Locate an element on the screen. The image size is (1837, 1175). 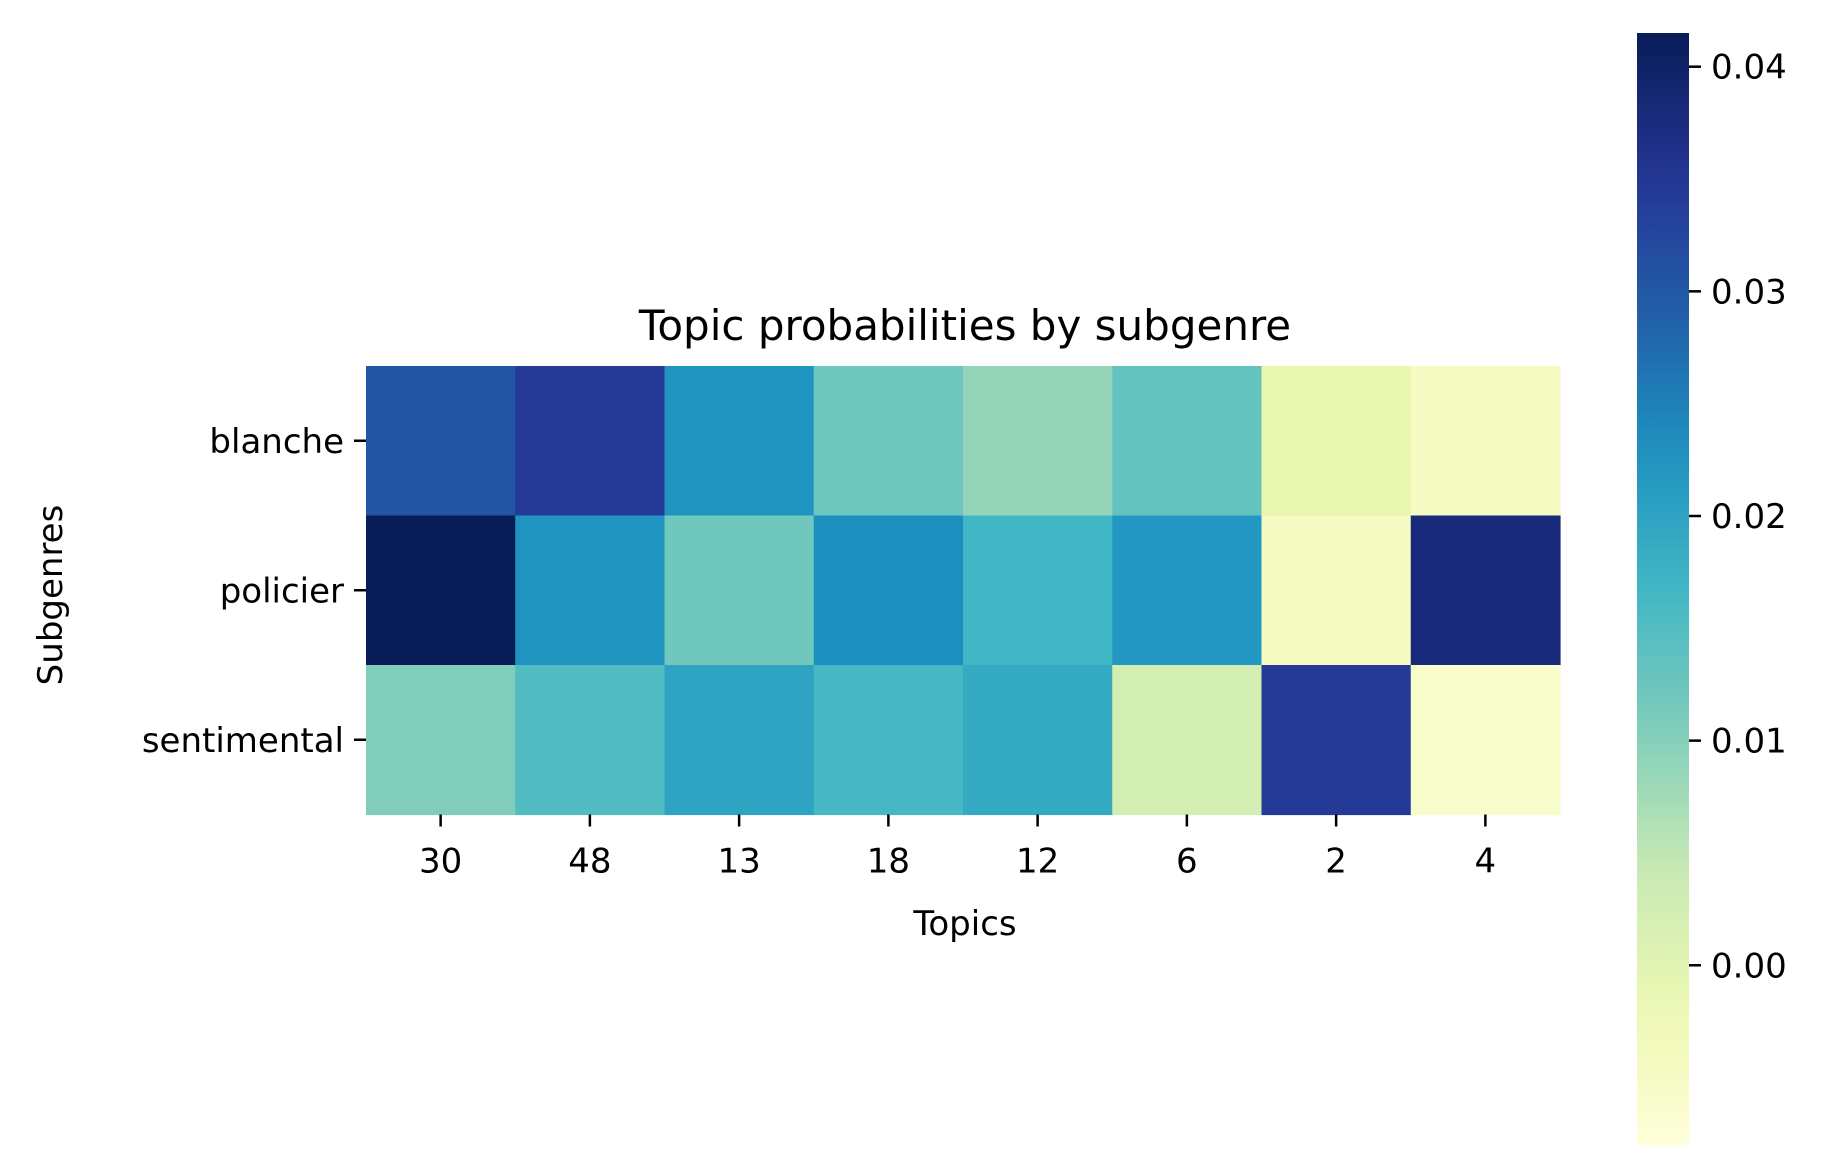
x-tick-label: 4 is located at coordinates (1486, 862).